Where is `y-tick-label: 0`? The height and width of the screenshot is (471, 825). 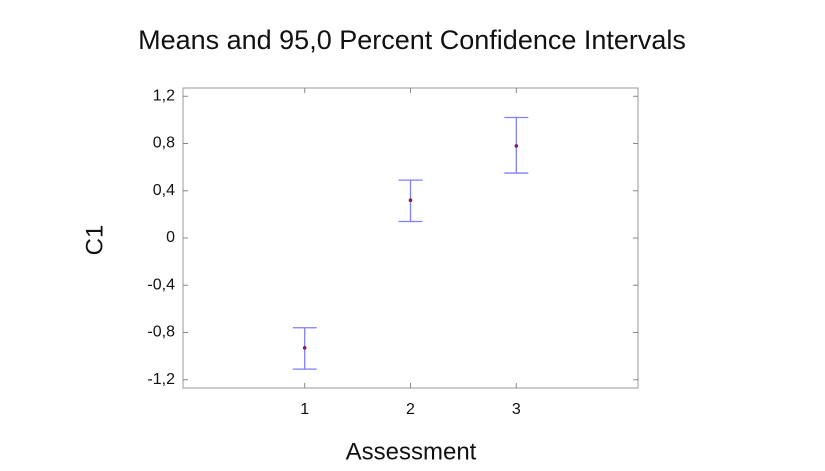
y-tick-label: 0 is located at coordinates (170, 237).